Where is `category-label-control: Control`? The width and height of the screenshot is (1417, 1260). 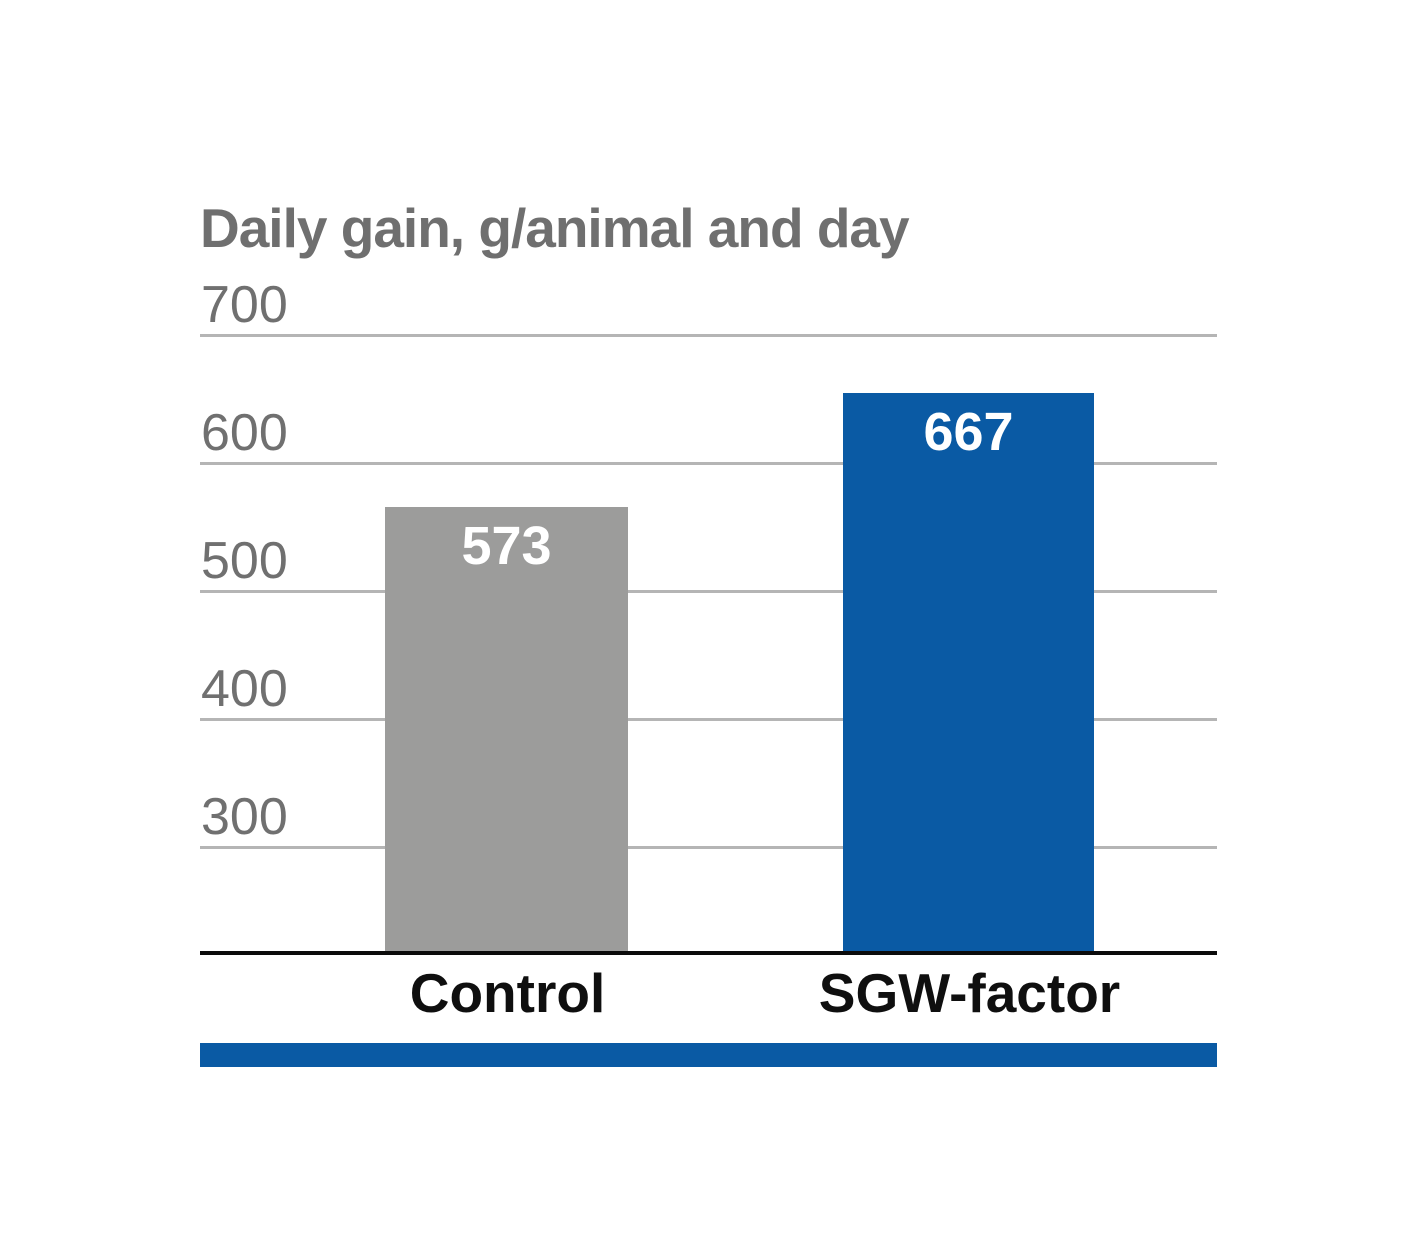
category-label-control: Control is located at coordinates (507, 993).